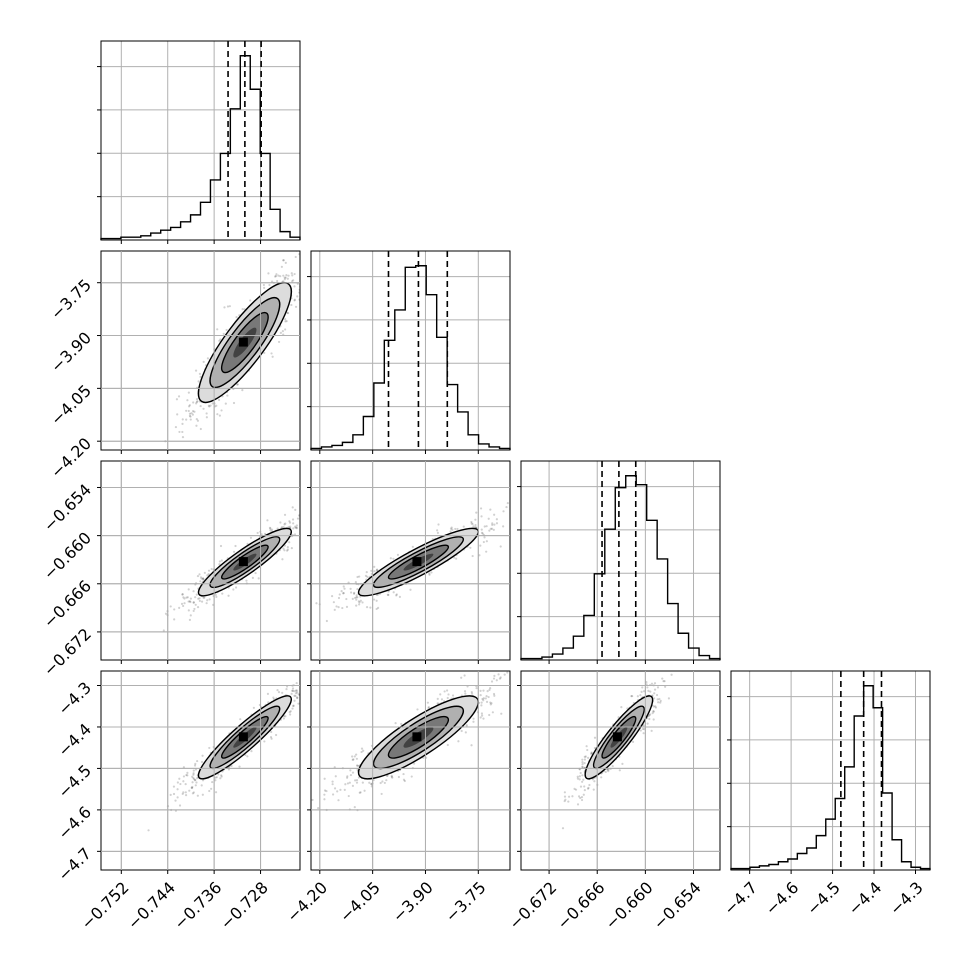 Image resolution: width=970 pixels, height=970 pixels. Describe the element at coordinates (71, 405) in the screenshot. I see `y-tick-label: −4.05` at that location.